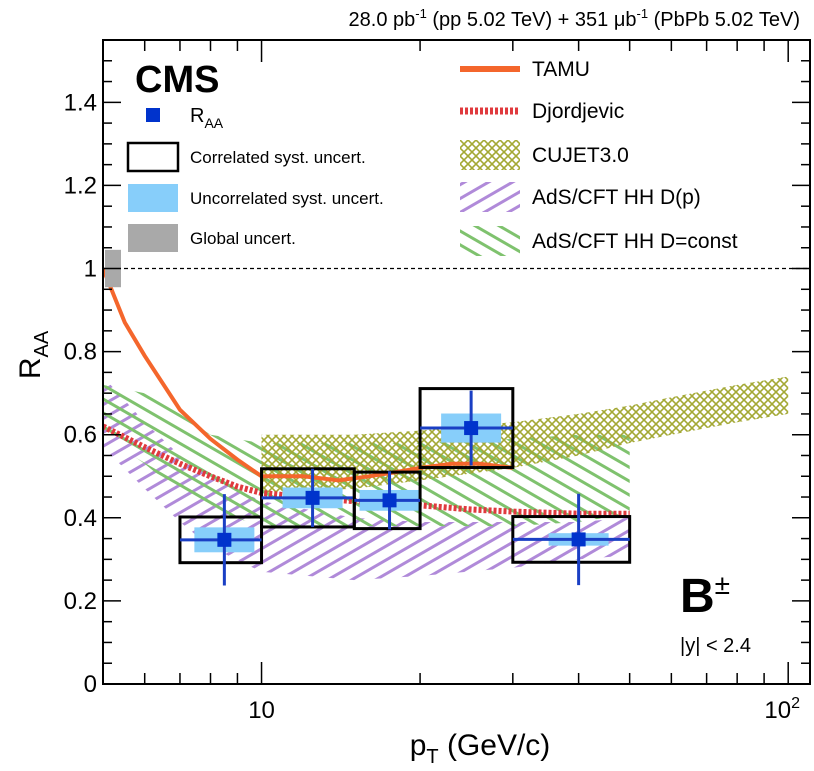 The width and height of the screenshot is (814, 771). Describe the element at coordinates (366, 470) in the screenshot. I see `curve-djordjevic` at that location.